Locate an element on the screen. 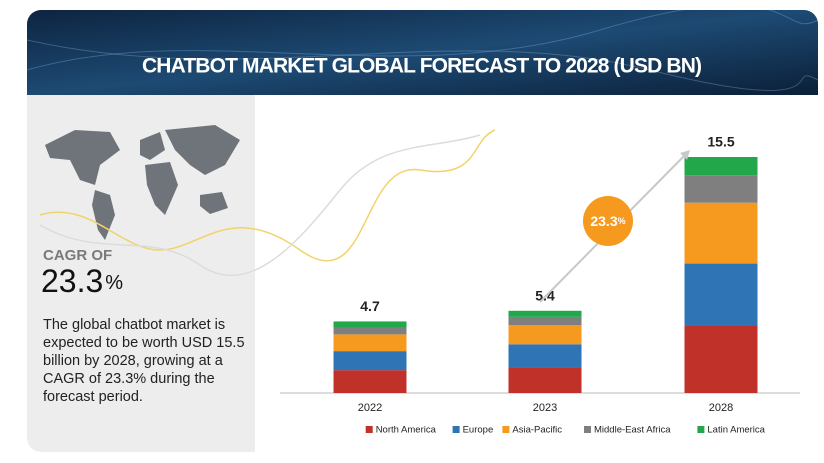 This screenshot has width=824, height=463. cagr-label: CAGR OF is located at coordinates (77, 255).